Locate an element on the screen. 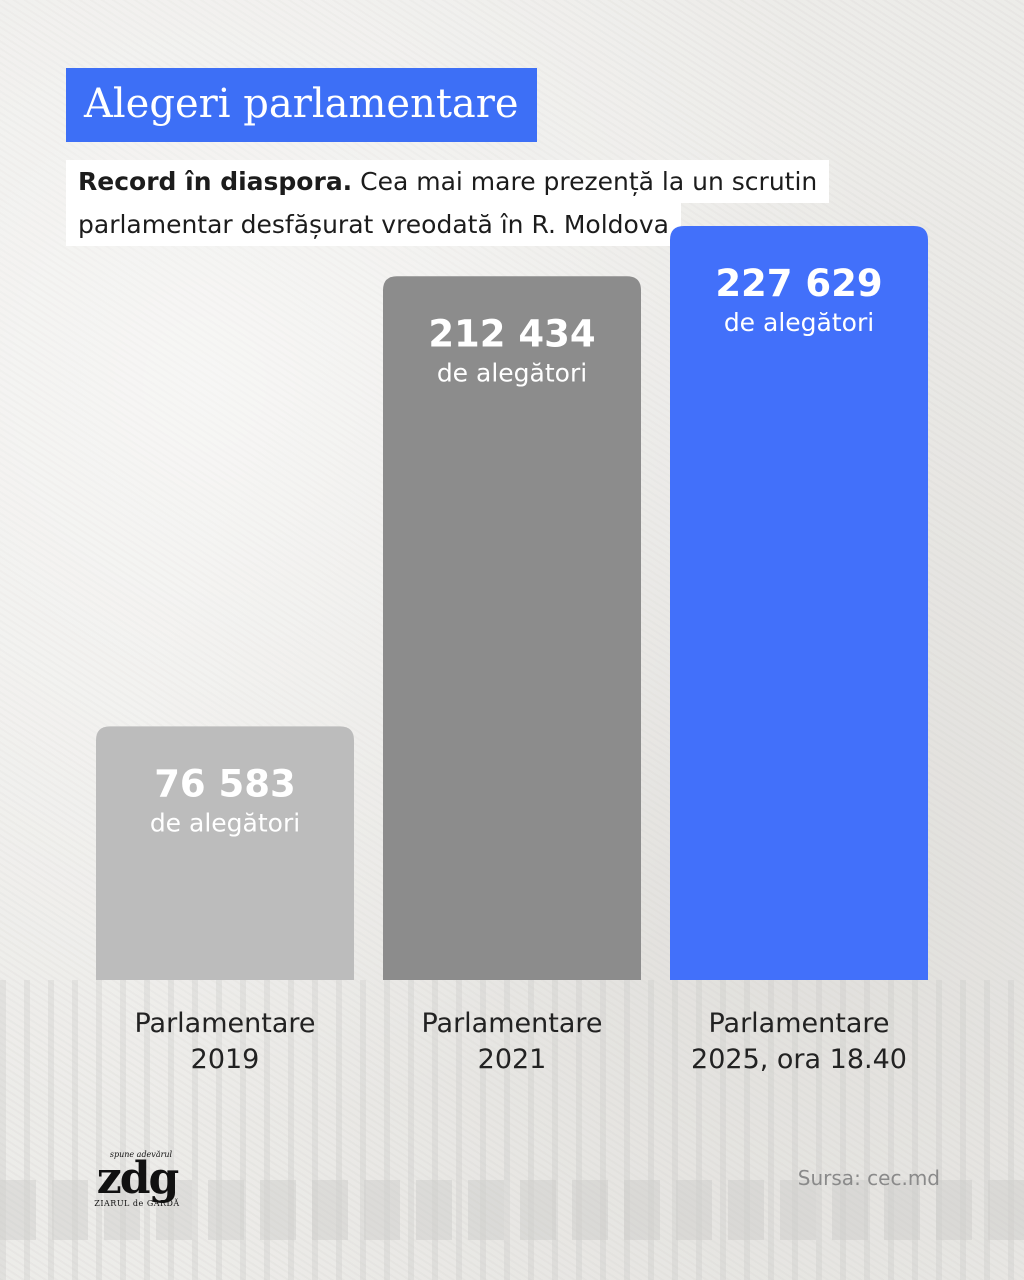 The height and width of the screenshot is (1280, 1024). logo-subtitle: ZIARUL de GARDĂ is located at coordinates (137, 1203).